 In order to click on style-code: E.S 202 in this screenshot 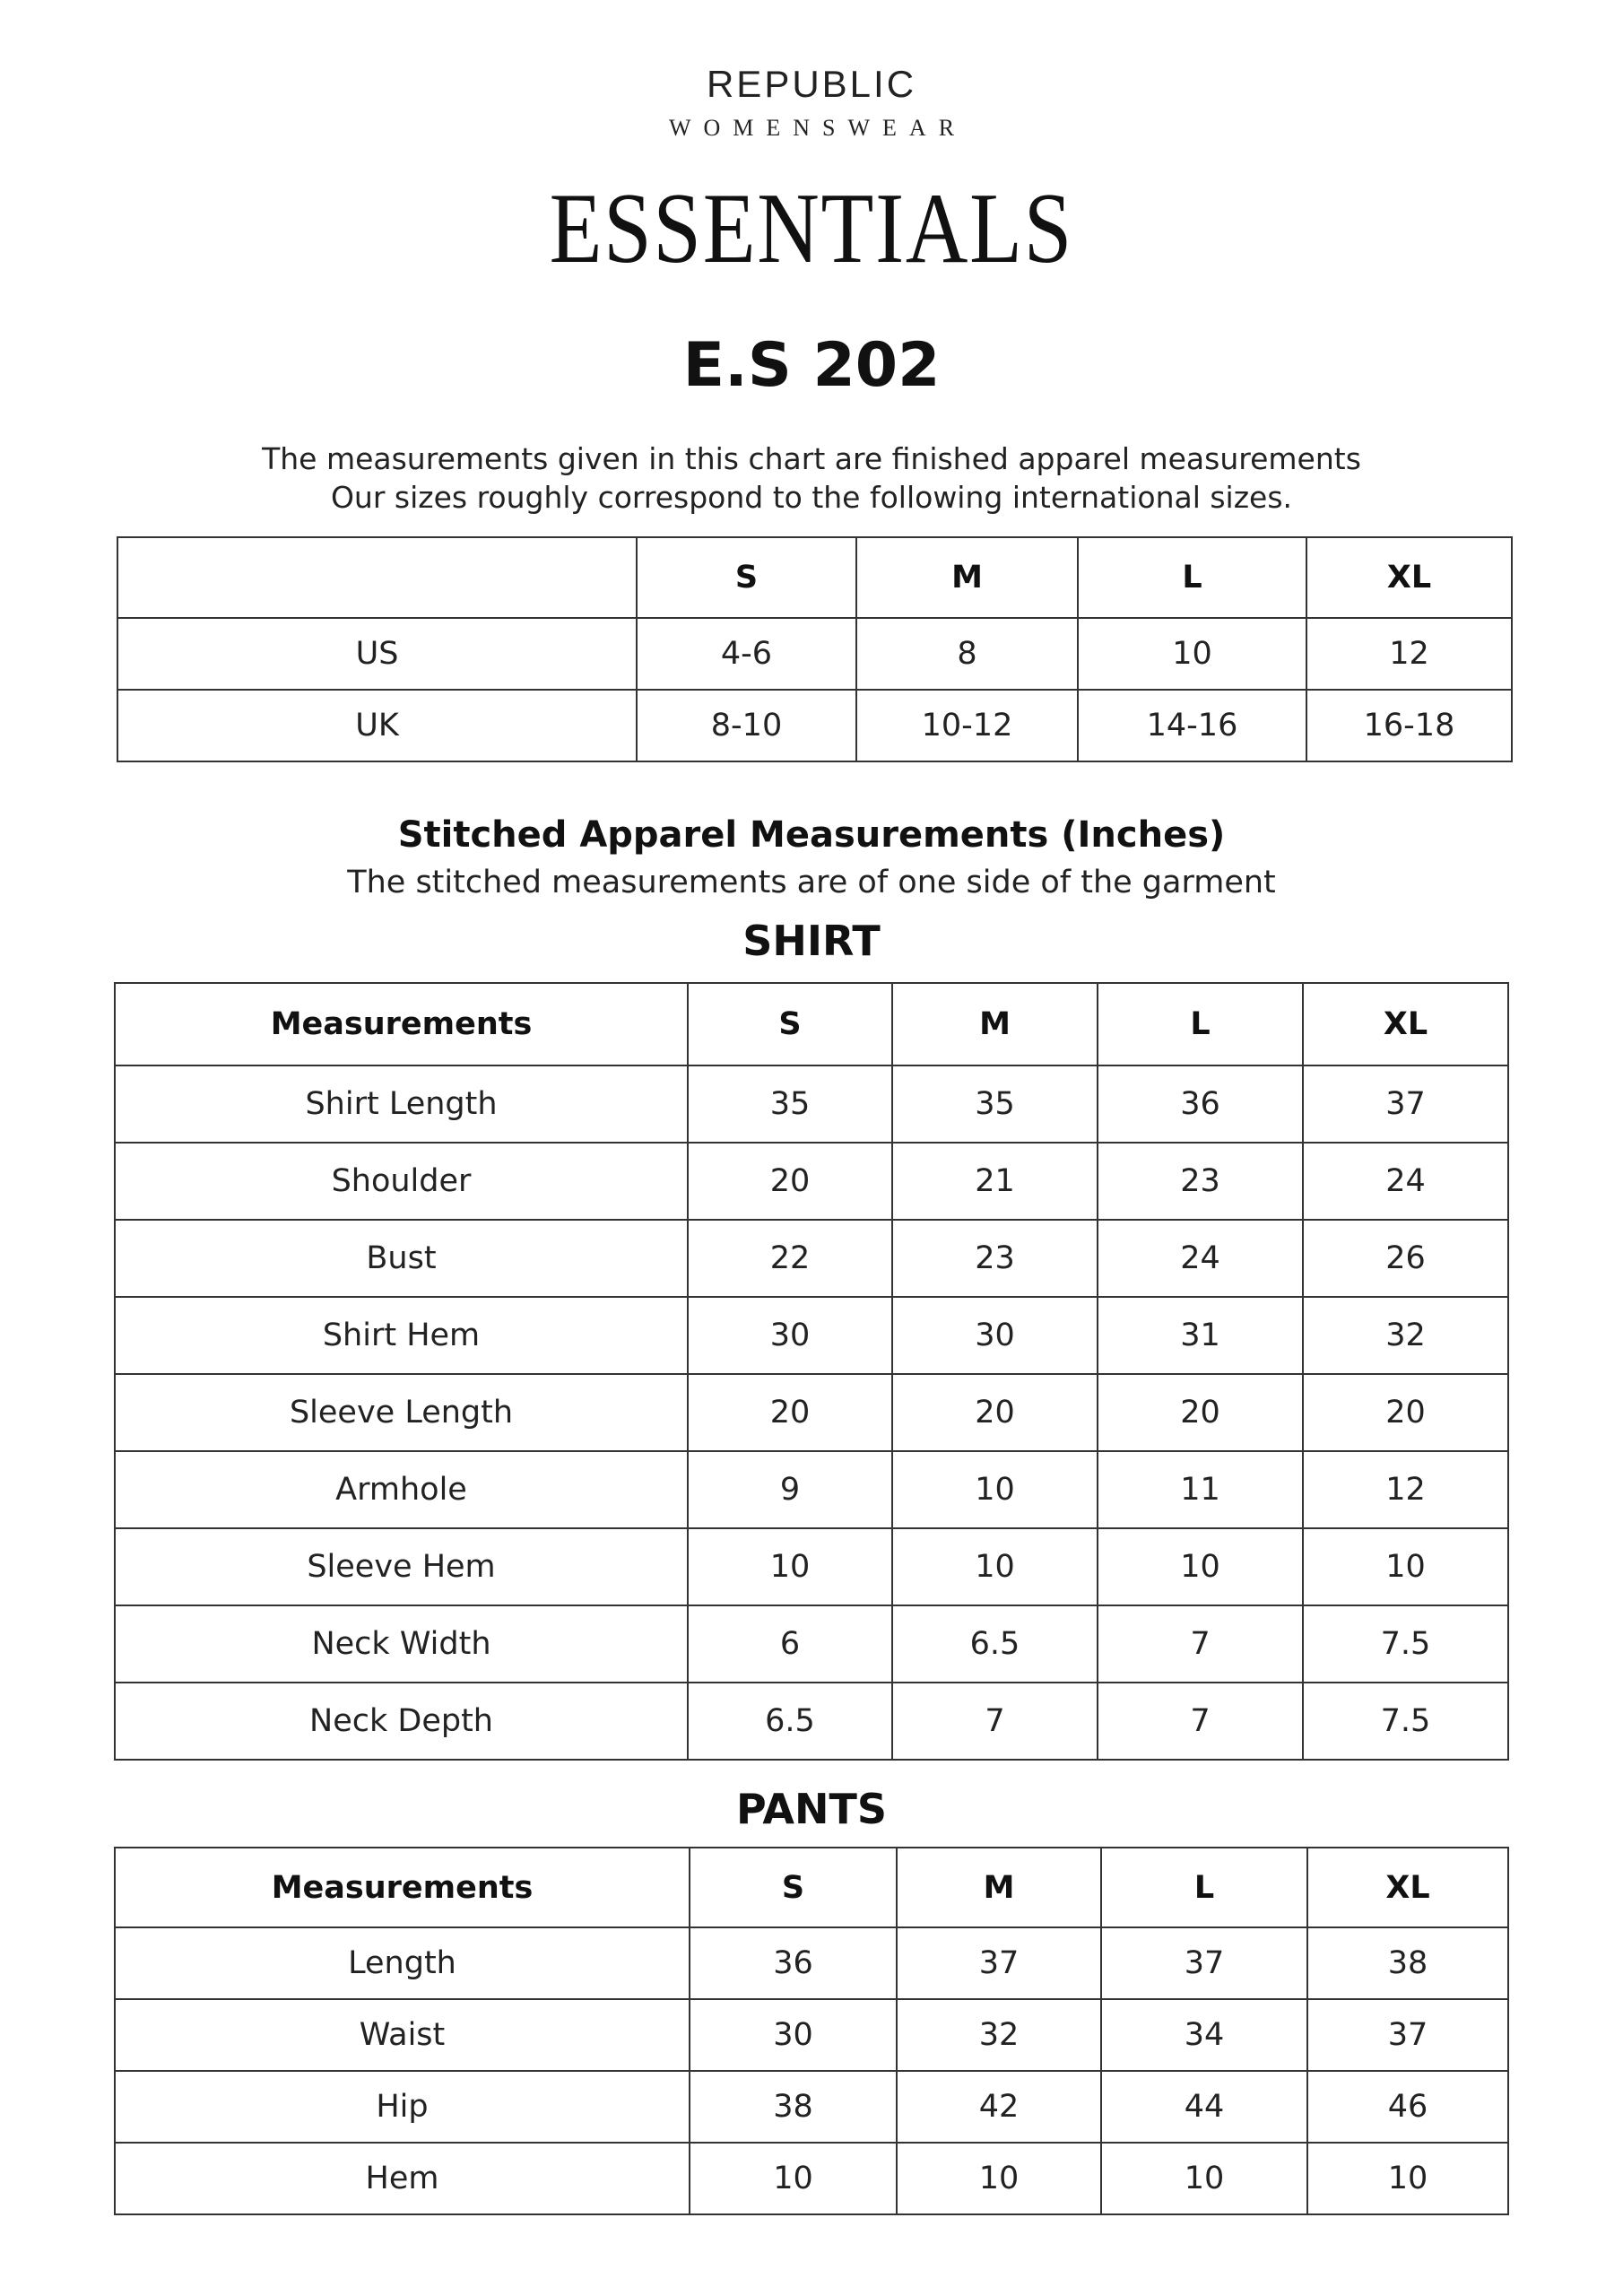, I will do `click(811, 365)`.